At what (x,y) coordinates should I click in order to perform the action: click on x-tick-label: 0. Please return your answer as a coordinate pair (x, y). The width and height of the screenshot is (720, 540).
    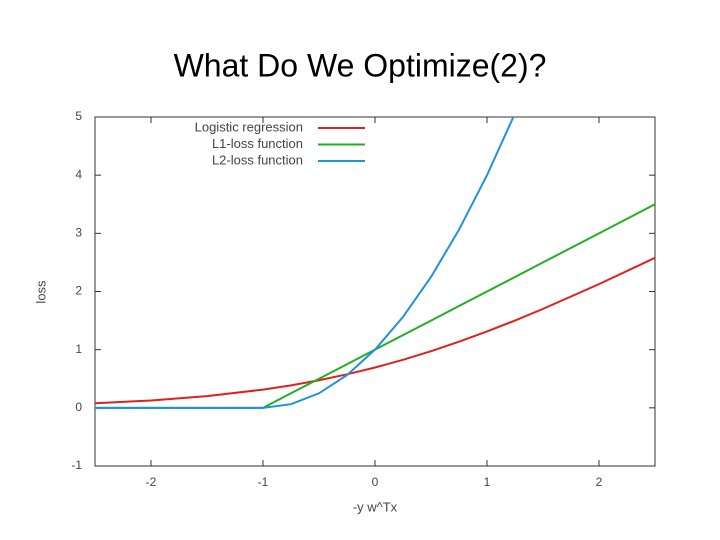
    Looking at the image, I should click on (375, 482).